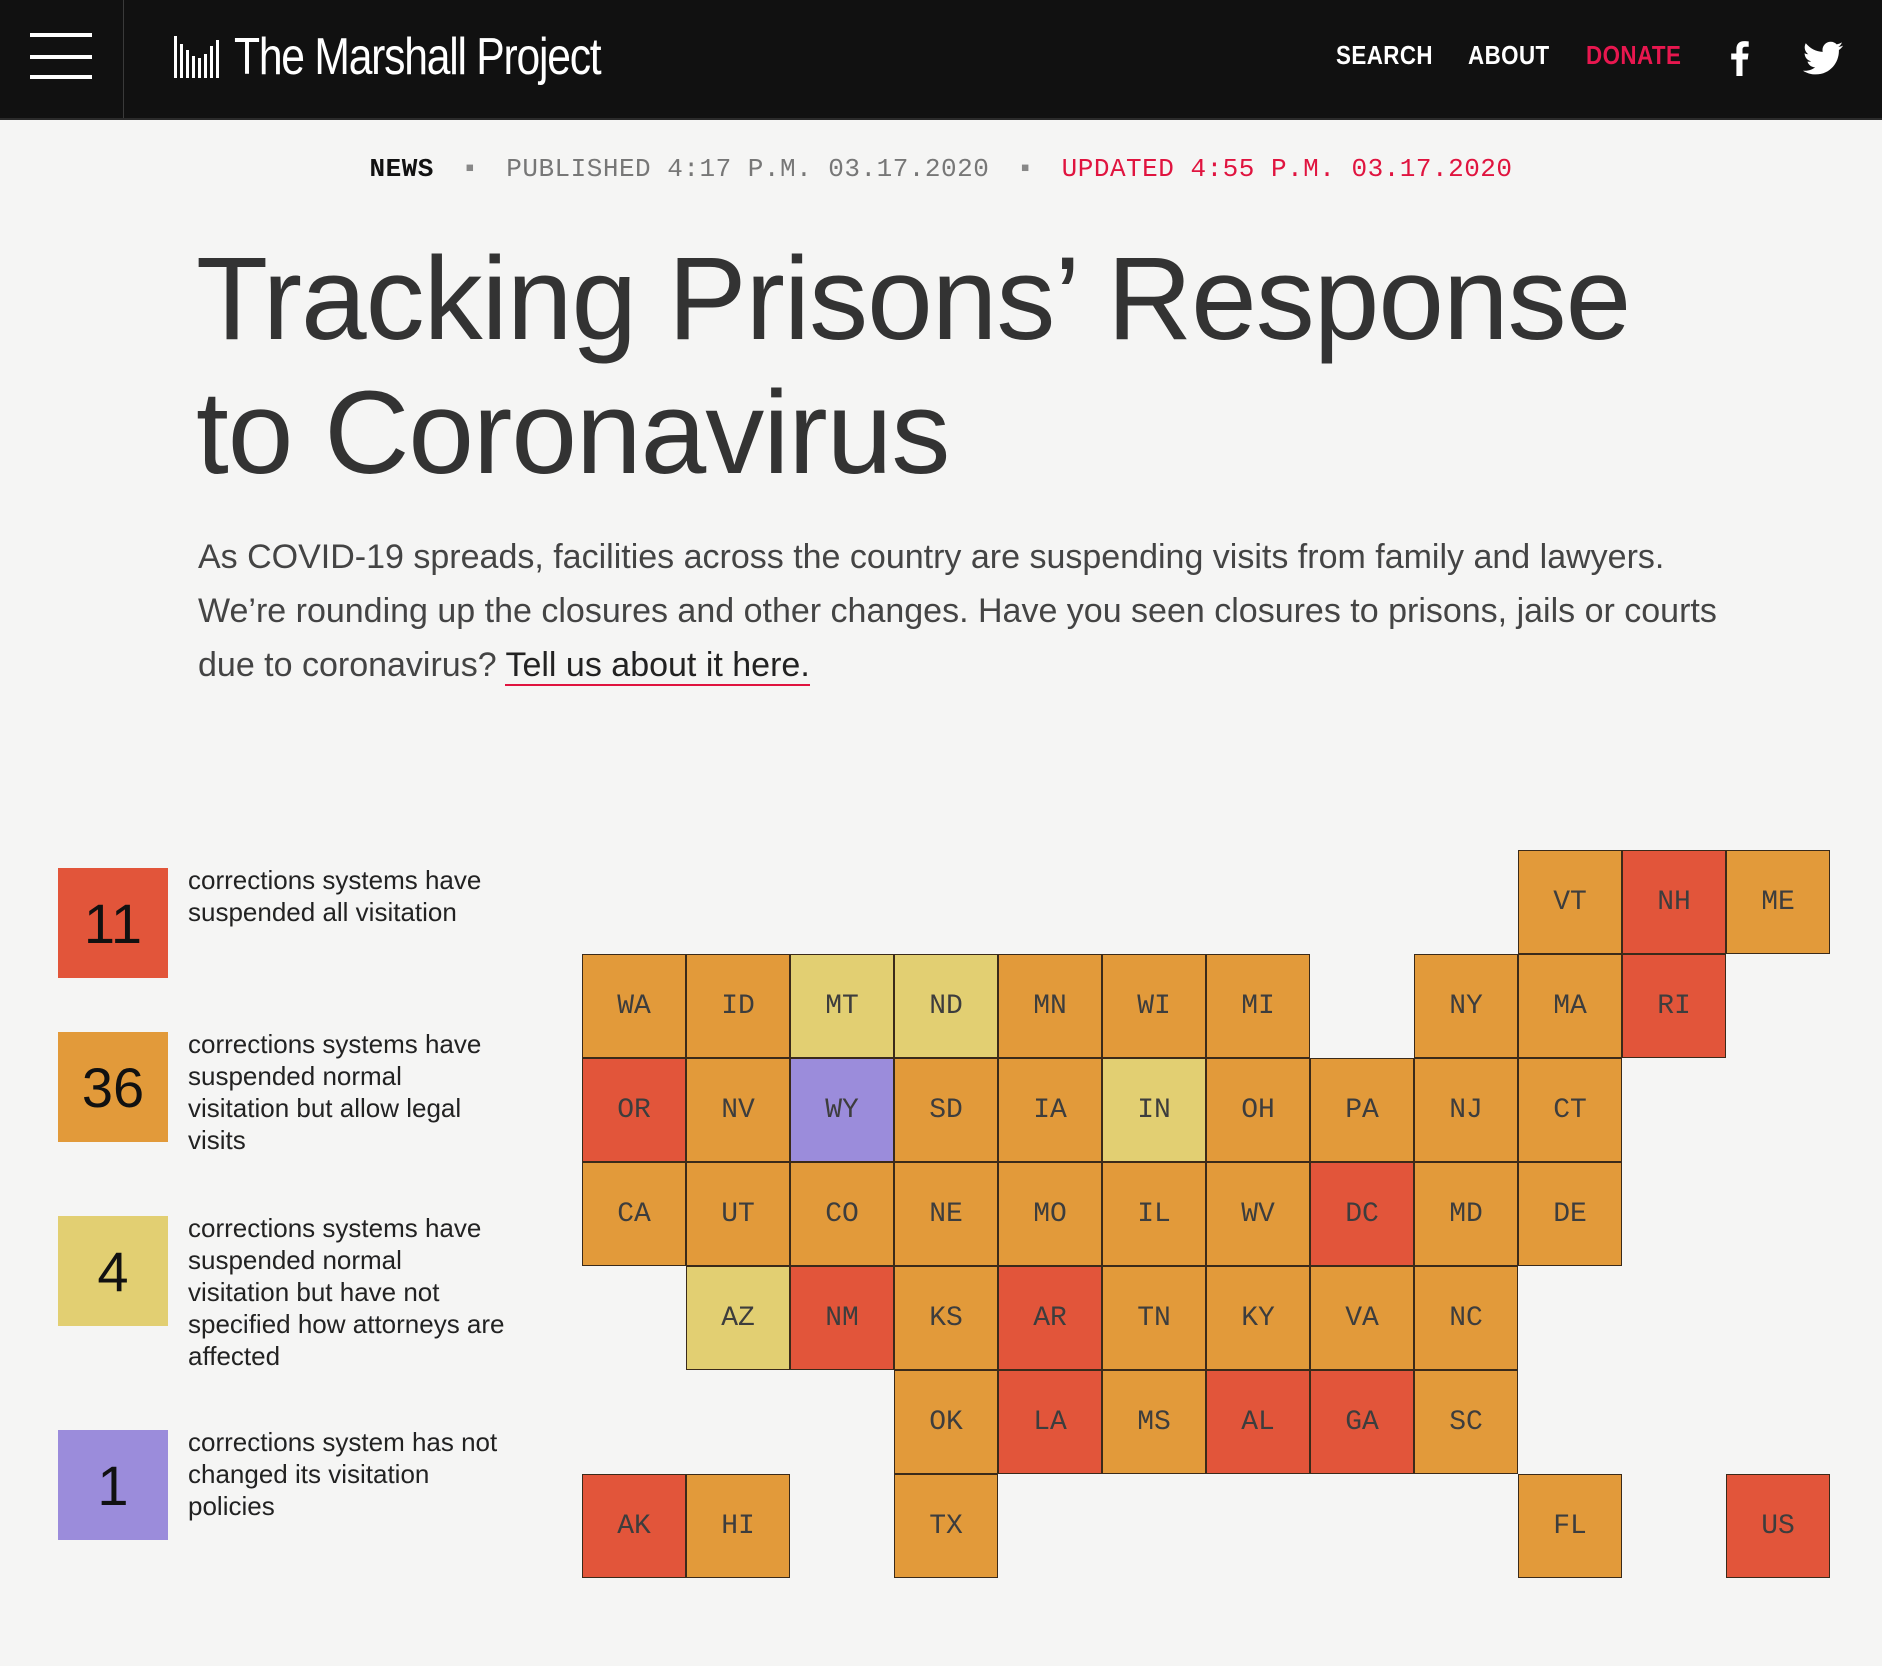 The image size is (1882, 1666). I want to click on state-tile-mi: MI, so click(1258, 1006).